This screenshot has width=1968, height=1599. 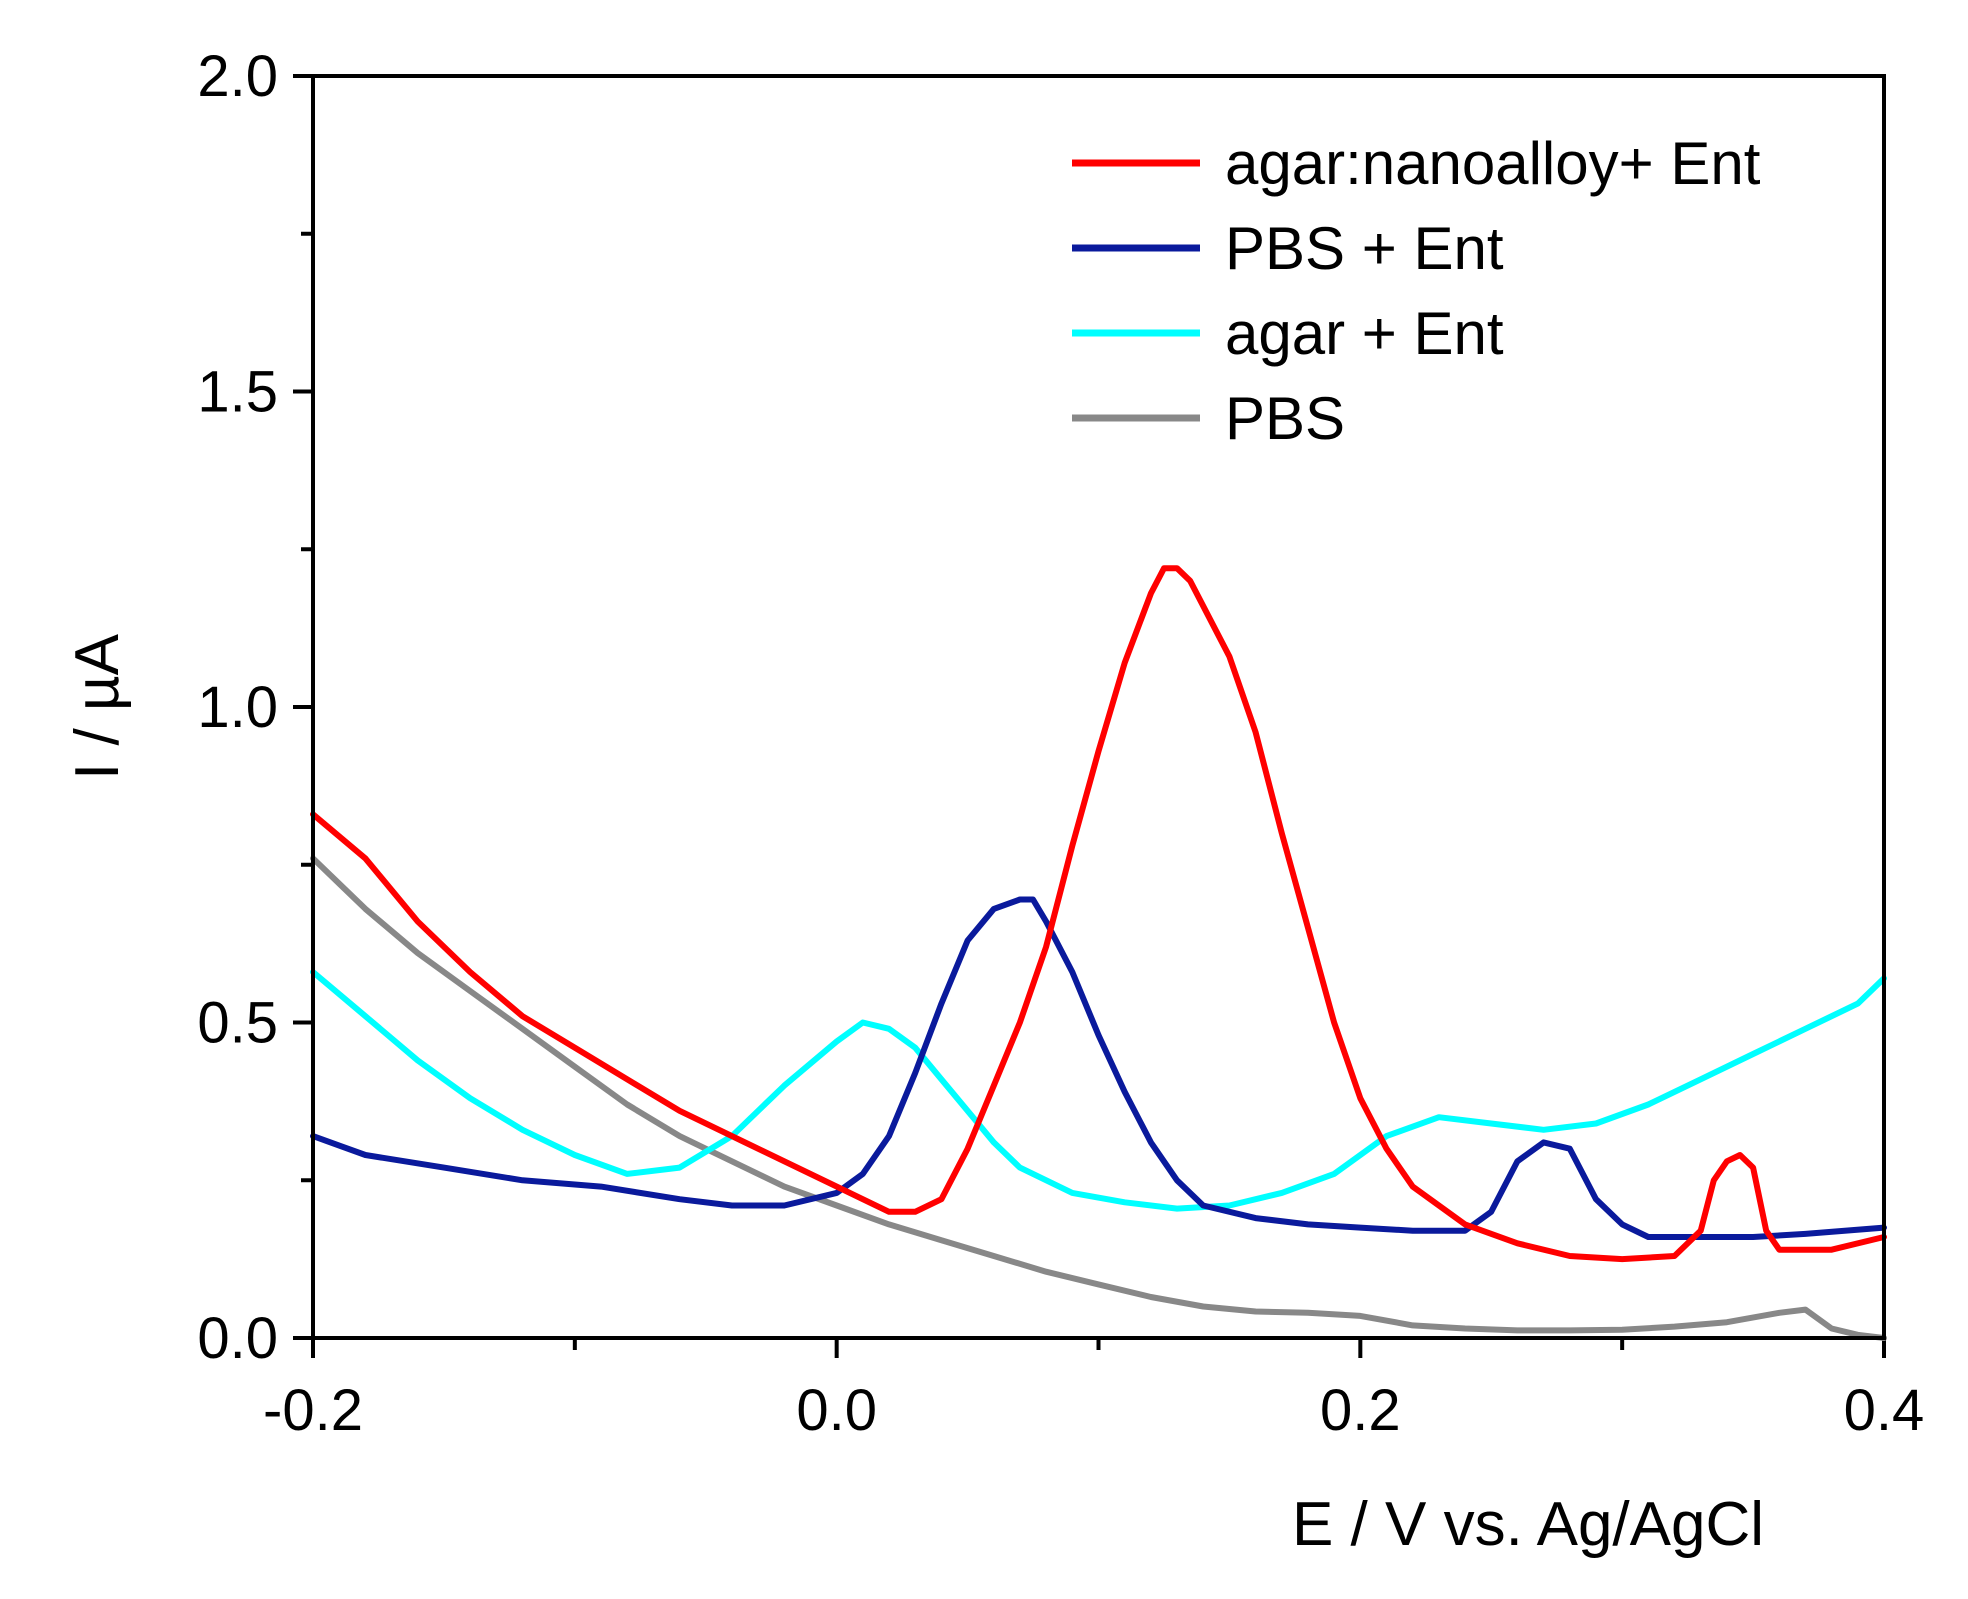 What do you see at coordinates (1093, 1410) in the screenshot?
I see `x-axis-tick-labels: -0.2 0.0 0.2 0.4` at bounding box center [1093, 1410].